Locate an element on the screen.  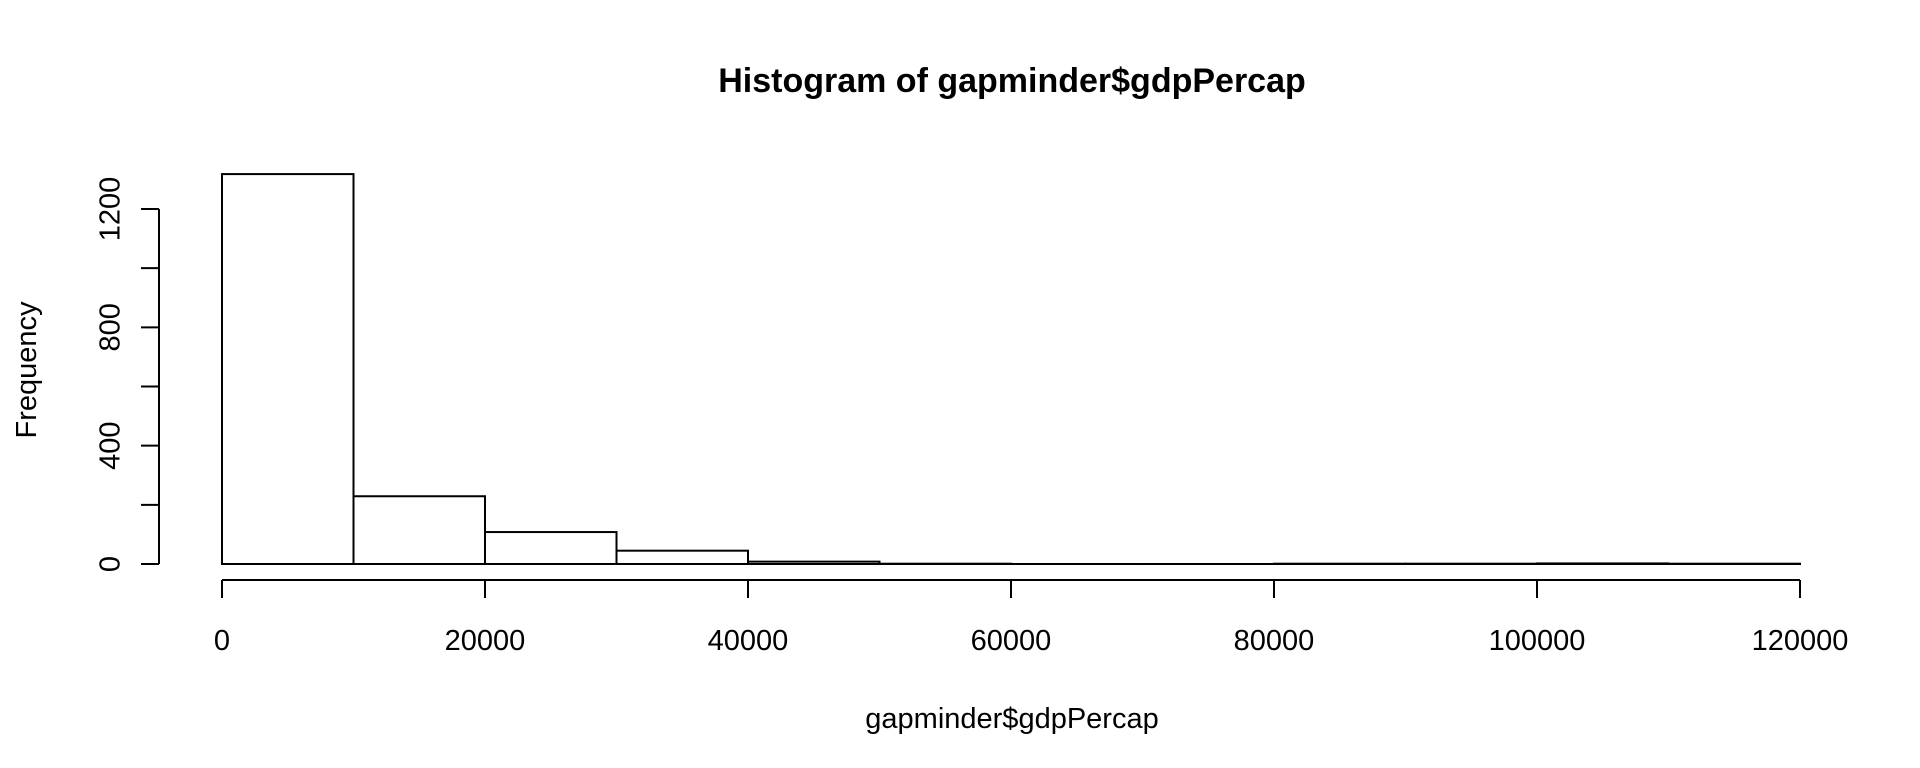
chart-title: Histogram of gapminder$gdpPercap is located at coordinates (1012, 81).